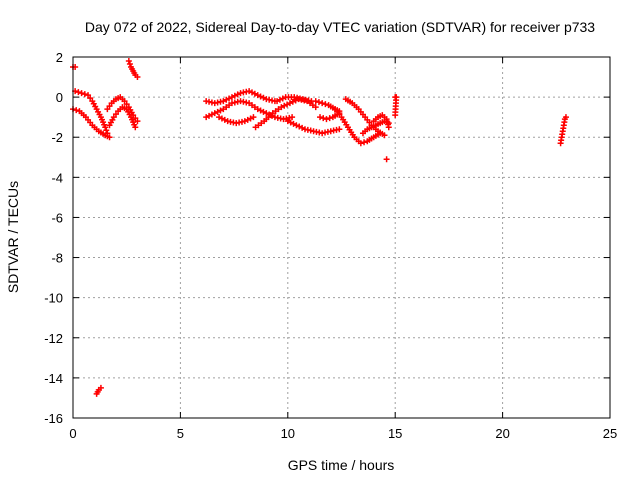 The width and height of the screenshot is (640, 480). I want to click on series-arc-m, so click(313, 127).